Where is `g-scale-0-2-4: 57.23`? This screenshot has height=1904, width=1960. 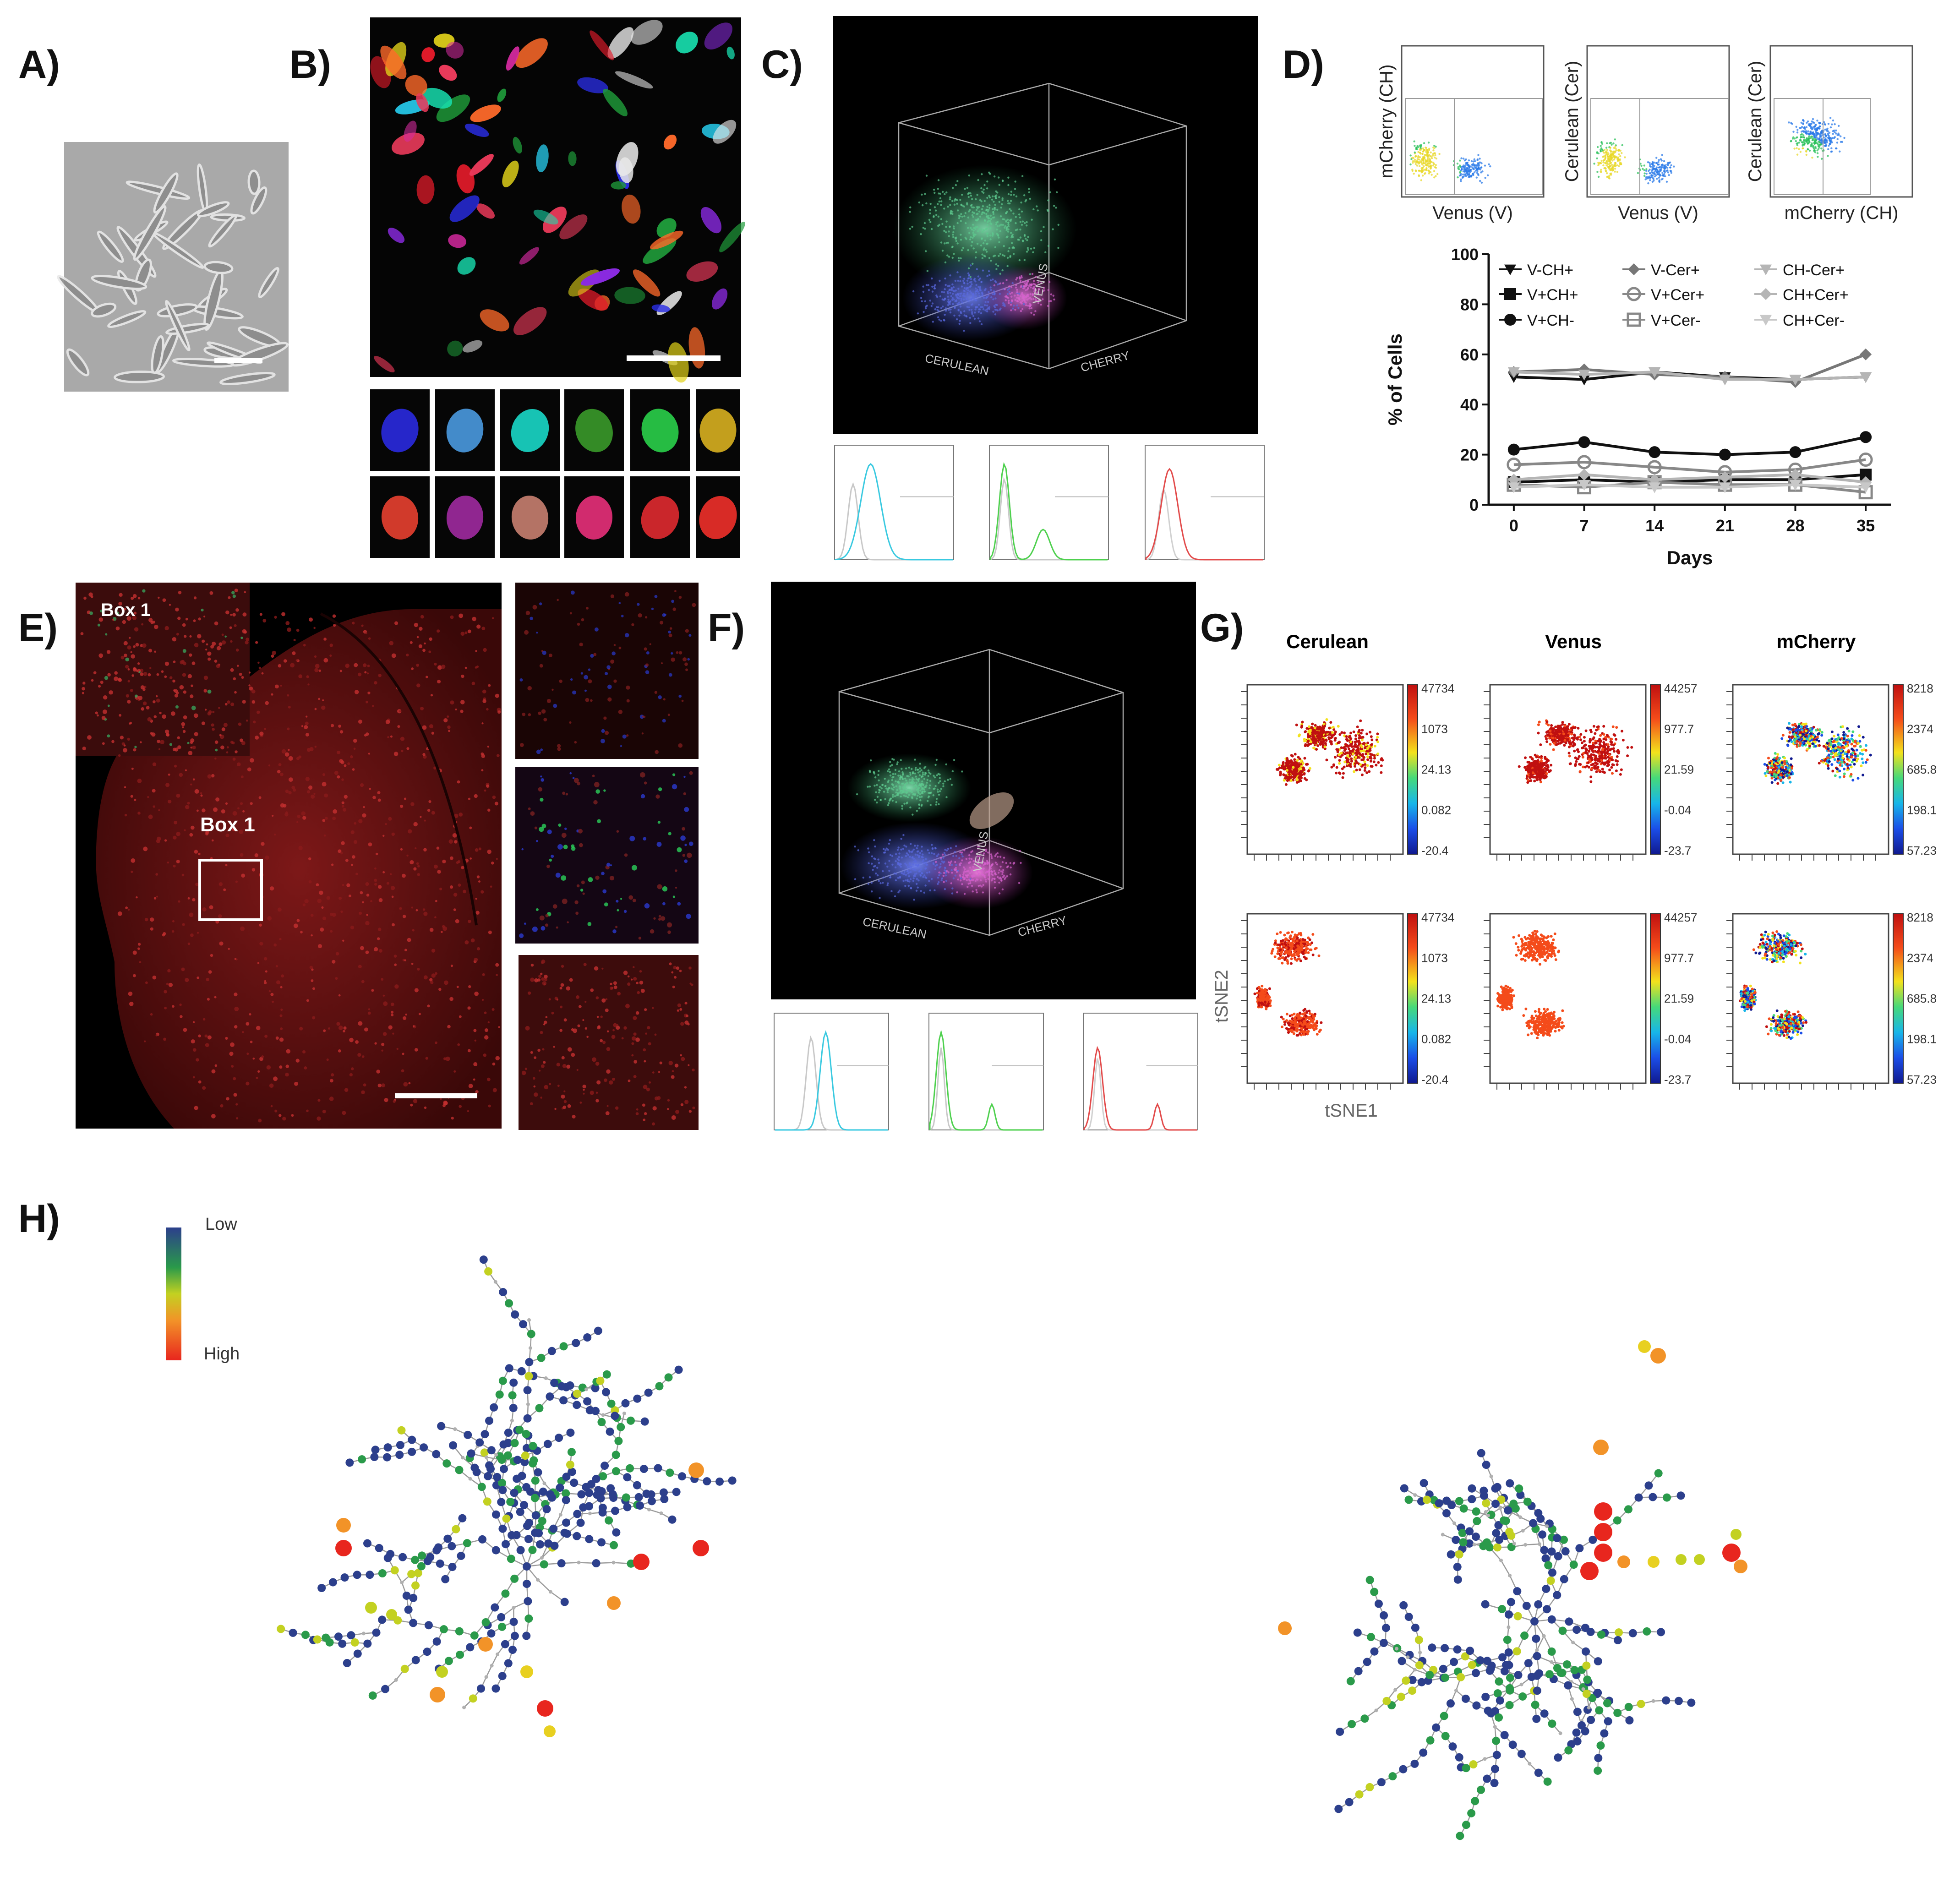 g-scale-0-2-4: 57.23 is located at coordinates (1922, 850).